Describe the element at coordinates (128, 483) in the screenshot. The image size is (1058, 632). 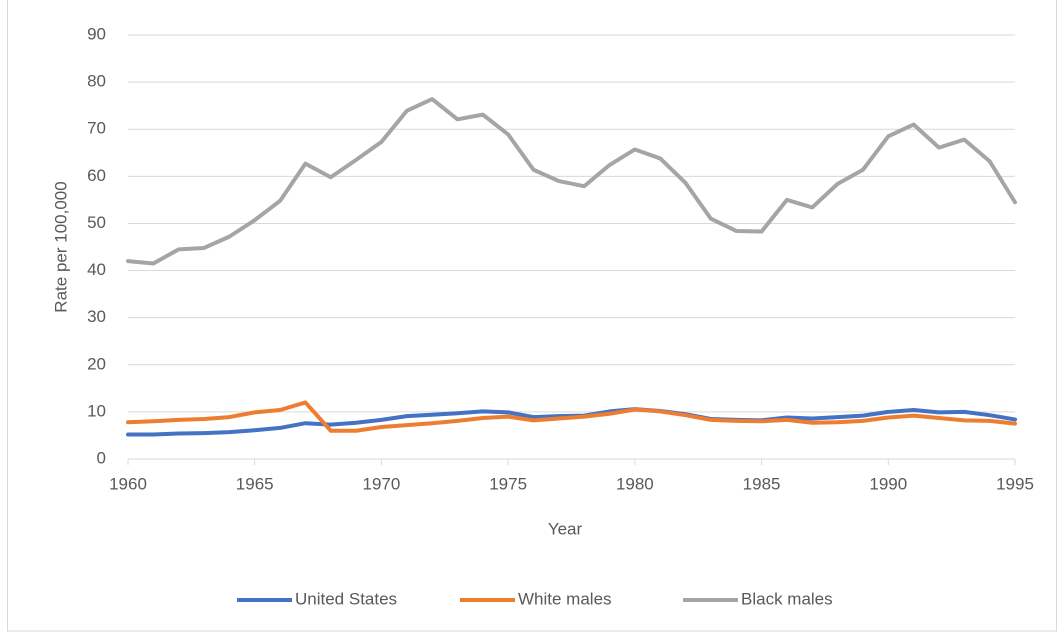
I see `x-tick-label: 1960` at that location.